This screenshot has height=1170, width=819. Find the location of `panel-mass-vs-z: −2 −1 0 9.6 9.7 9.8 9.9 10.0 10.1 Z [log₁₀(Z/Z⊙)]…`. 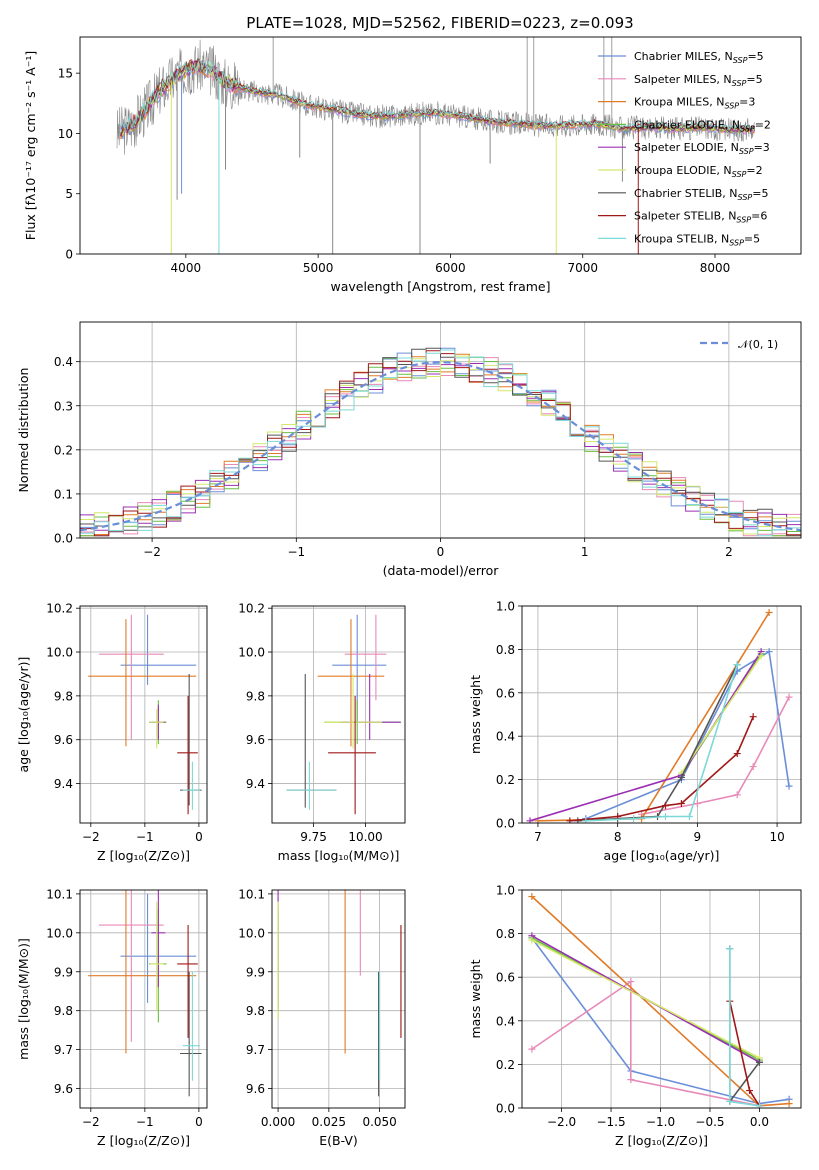

panel-mass-vs-z: −2 −1 0 9.6 9.7 9.8 9.9 10.0 10.1 Z [log₁₀(Z/Z⊙)]… is located at coordinates (112, 1017).